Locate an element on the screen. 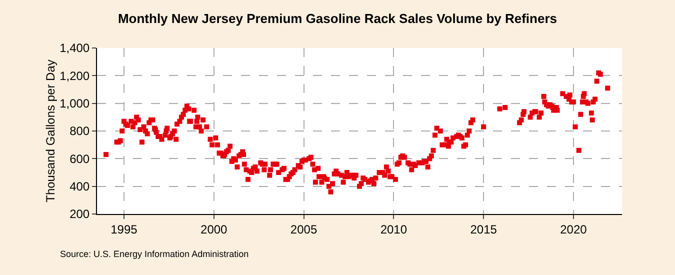 The width and height of the screenshot is (675, 275). y-tick-label: 1,200 is located at coordinates (75, 75).